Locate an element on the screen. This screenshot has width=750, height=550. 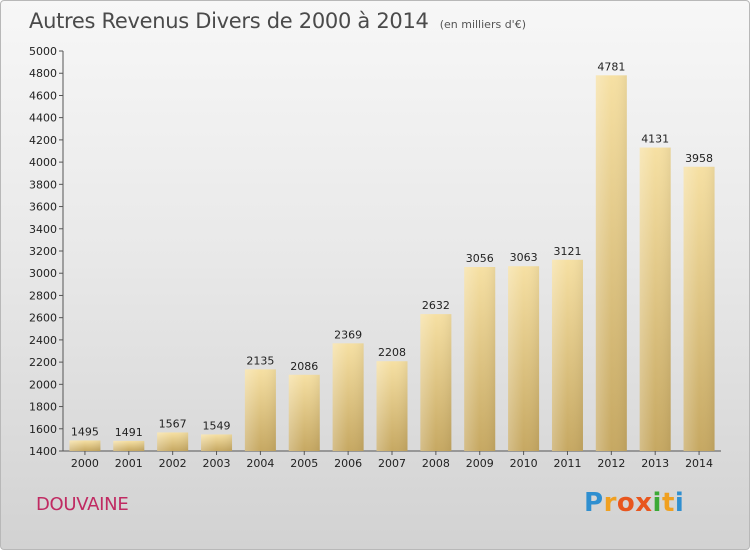
bar-shade-2012 is located at coordinates (611, 263).